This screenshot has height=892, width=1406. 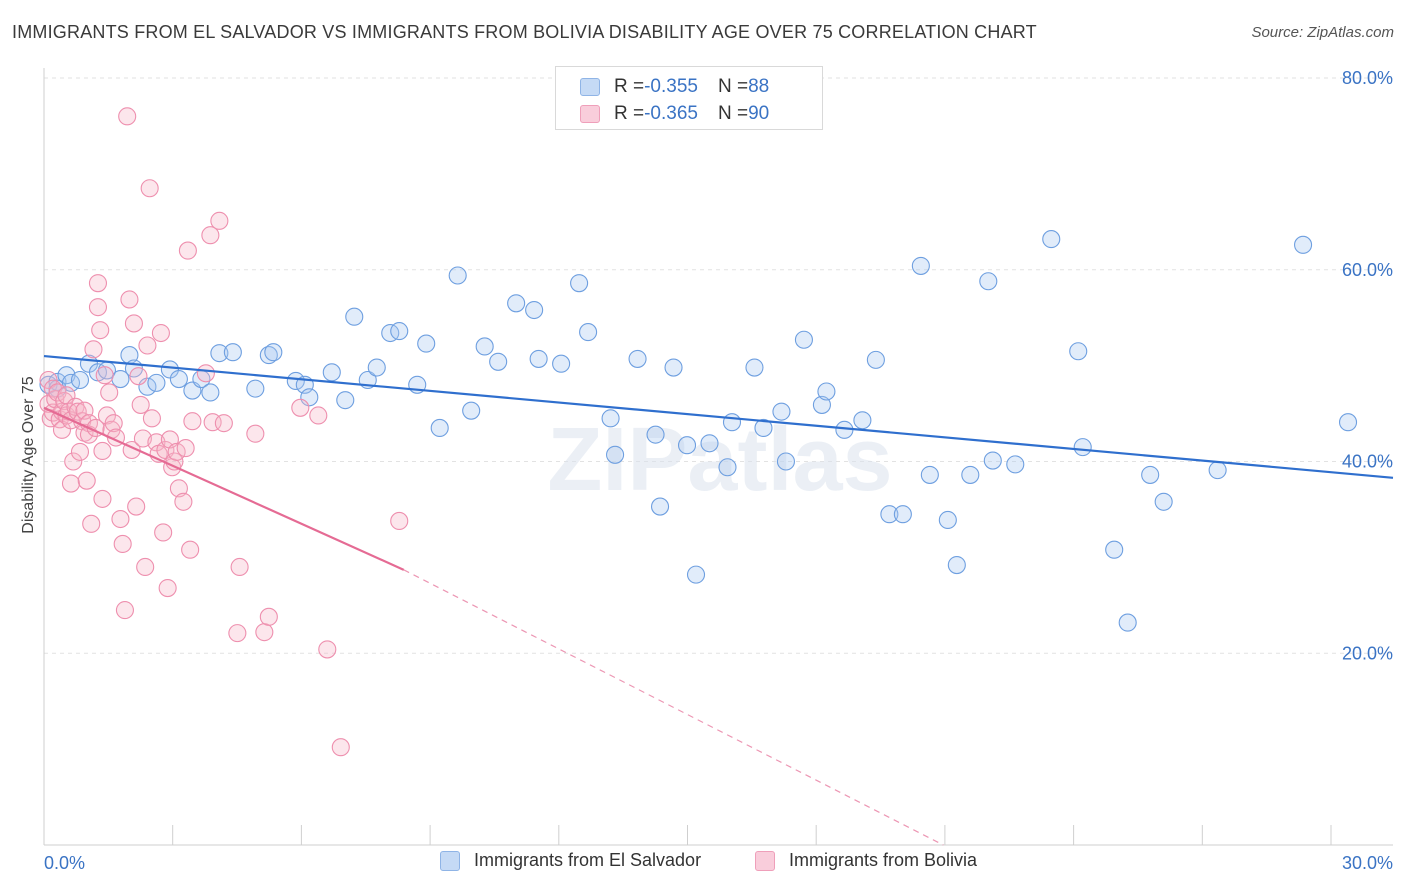 I want to click on x-tick-label-max: 30.0%, so click(x=1367, y=863).